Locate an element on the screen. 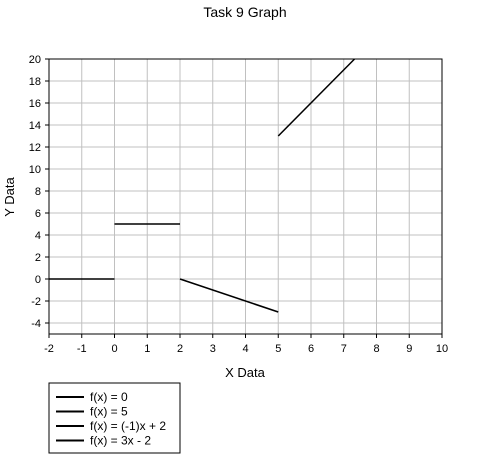 This screenshot has width=479, height=463. x-tick-label: 7 is located at coordinates (344, 349).